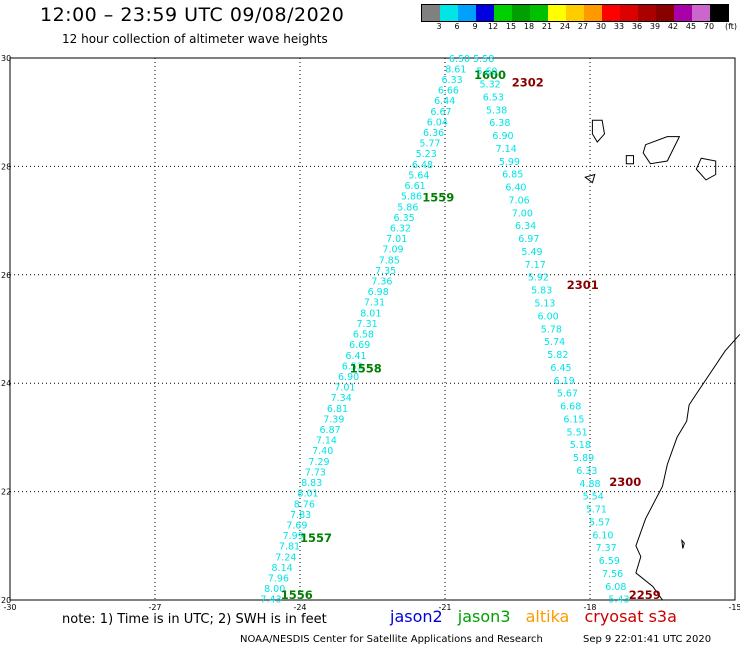 Image resolution: width=740 pixels, height=650 pixels. I want to click on swh-value: 7.14, so click(326, 441).